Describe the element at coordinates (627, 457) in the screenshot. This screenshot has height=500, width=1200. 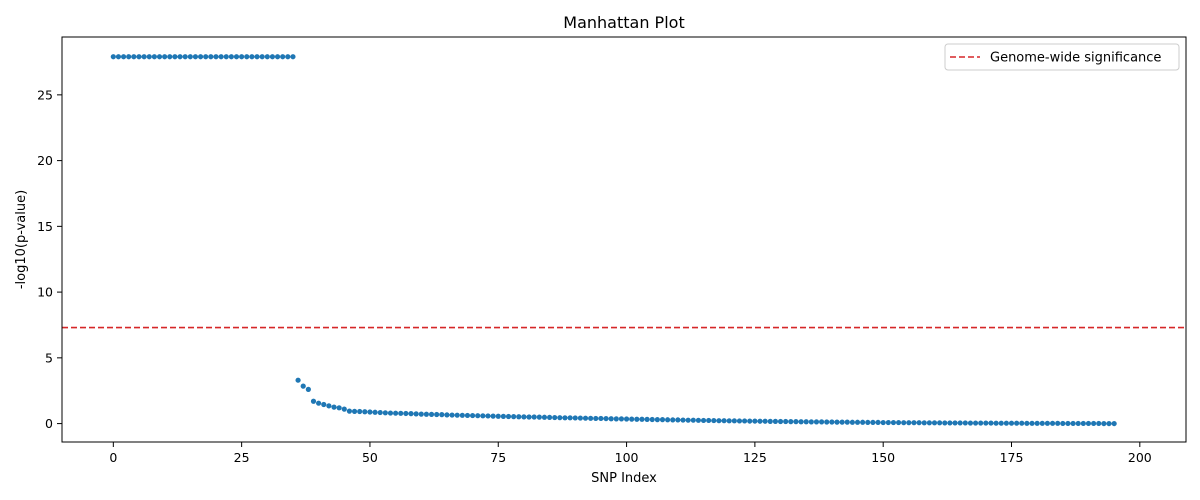
I see `x-tick-label: 100` at that location.